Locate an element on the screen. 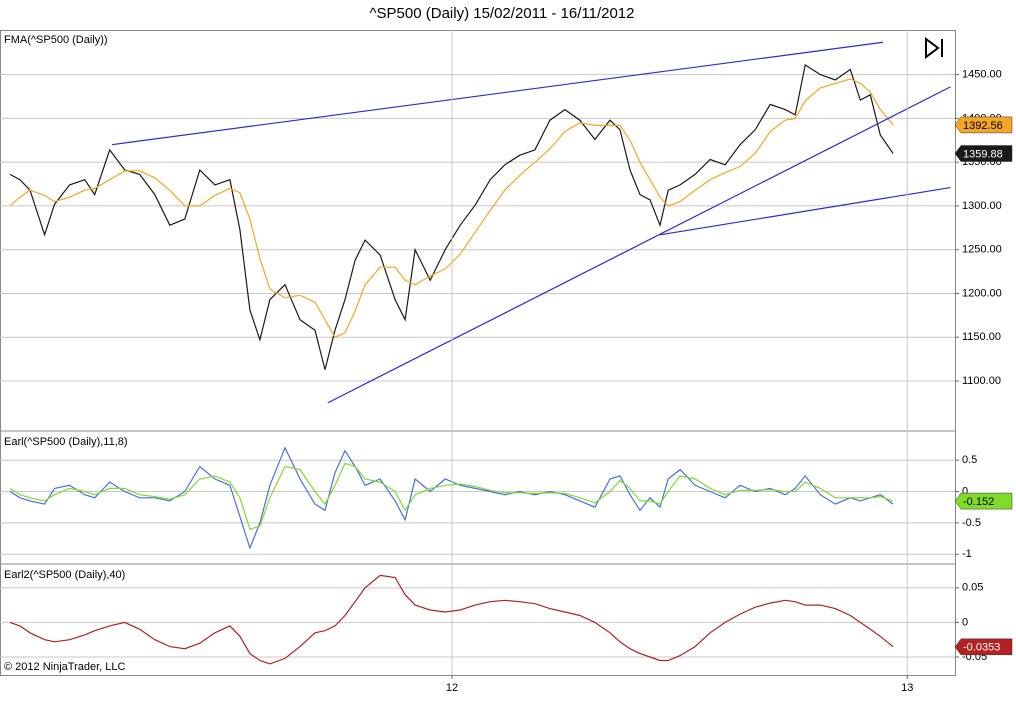 Image resolution: width=1016 pixels, height=720 pixels. y-tick-label: 1300.00 is located at coordinates (982, 206).